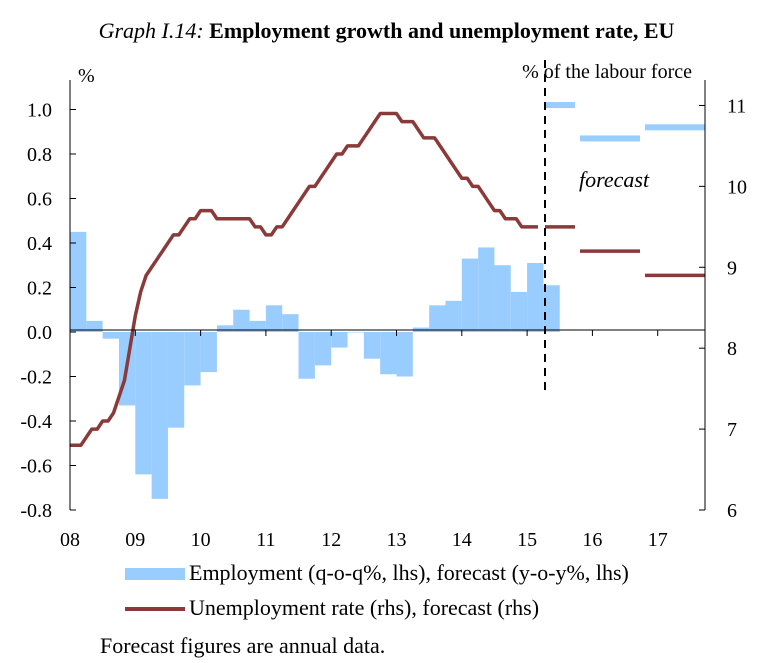 This screenshot has height=663, width=773. Describe the element at coordinates (39, 244) in the screenshot. I see `left-tick-label: 0.4` at that location.